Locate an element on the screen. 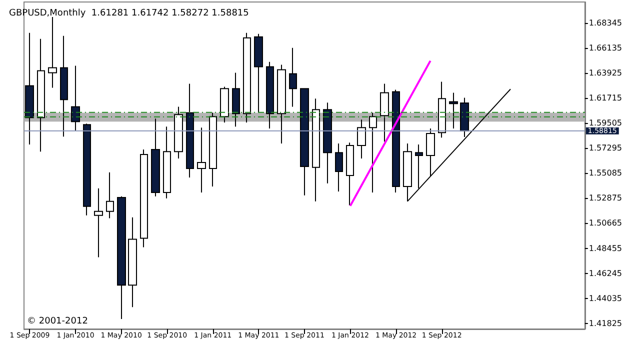  y-tick-label: 1.68345 is located at coordinates (605, 23).